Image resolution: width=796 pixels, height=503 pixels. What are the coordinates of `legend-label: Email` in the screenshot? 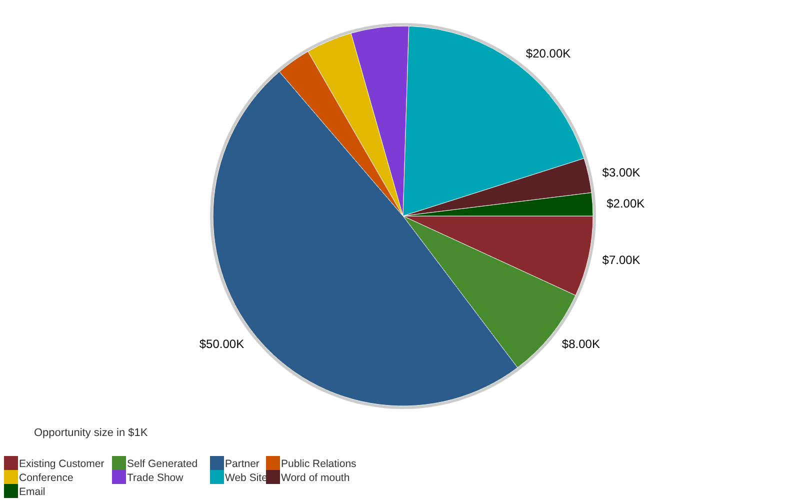 It's located at (32, 492).